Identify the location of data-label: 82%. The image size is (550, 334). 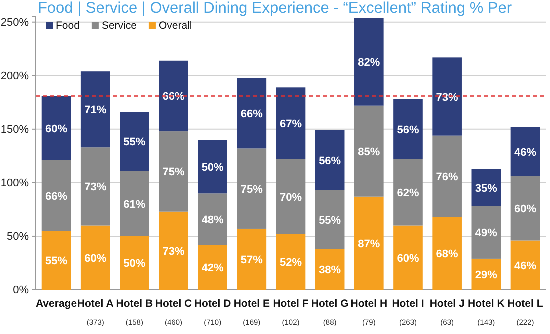
(369, 62).